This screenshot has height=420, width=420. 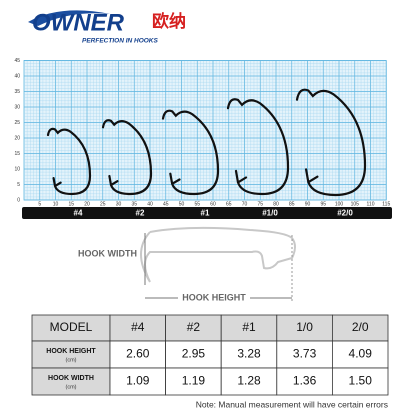 I want to click on y-tick-label: 25, so click(x=17, y=123).